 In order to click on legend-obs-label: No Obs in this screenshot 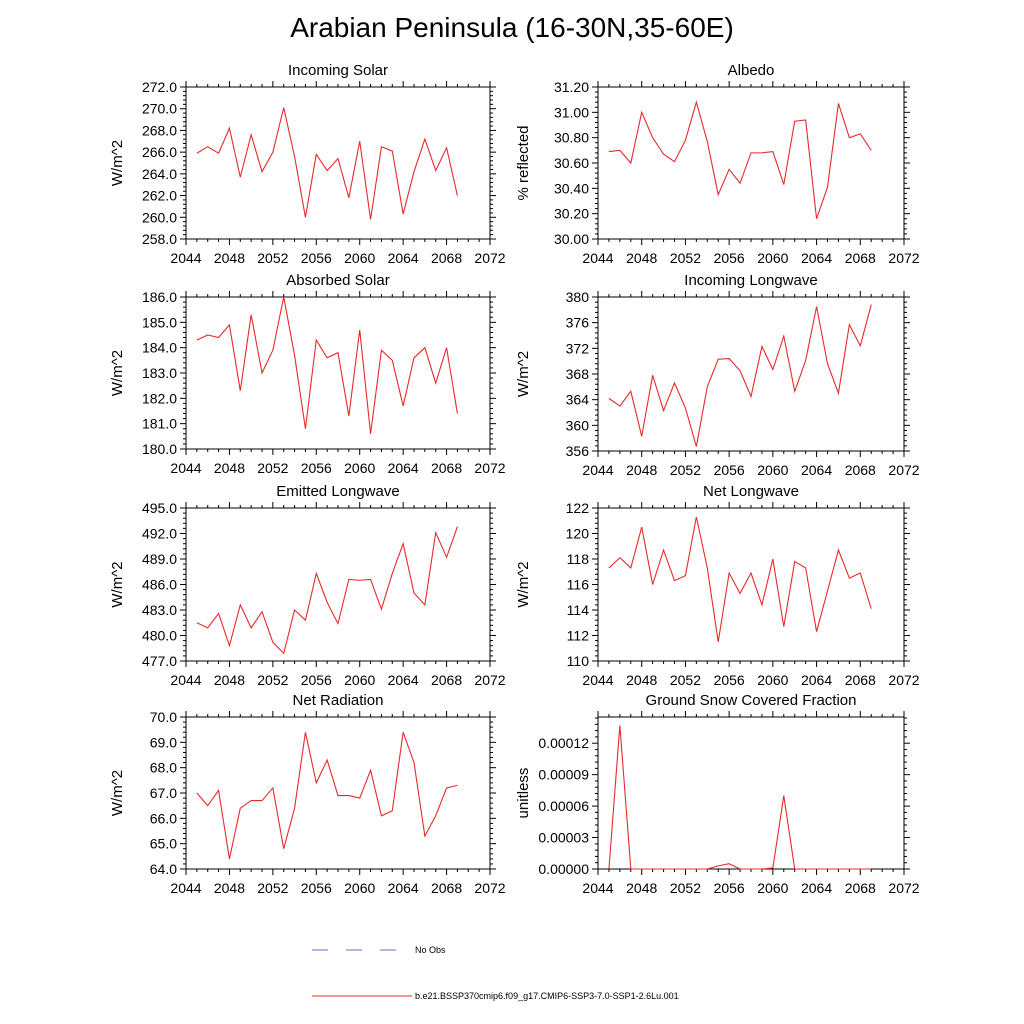, I will do `click(430, 950)`.